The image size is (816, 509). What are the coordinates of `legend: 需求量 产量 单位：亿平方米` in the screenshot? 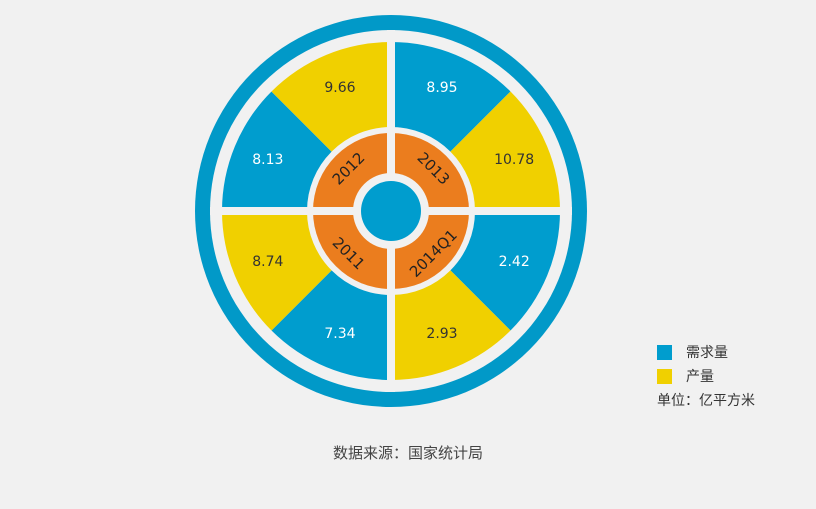 It's located at (706, 375).